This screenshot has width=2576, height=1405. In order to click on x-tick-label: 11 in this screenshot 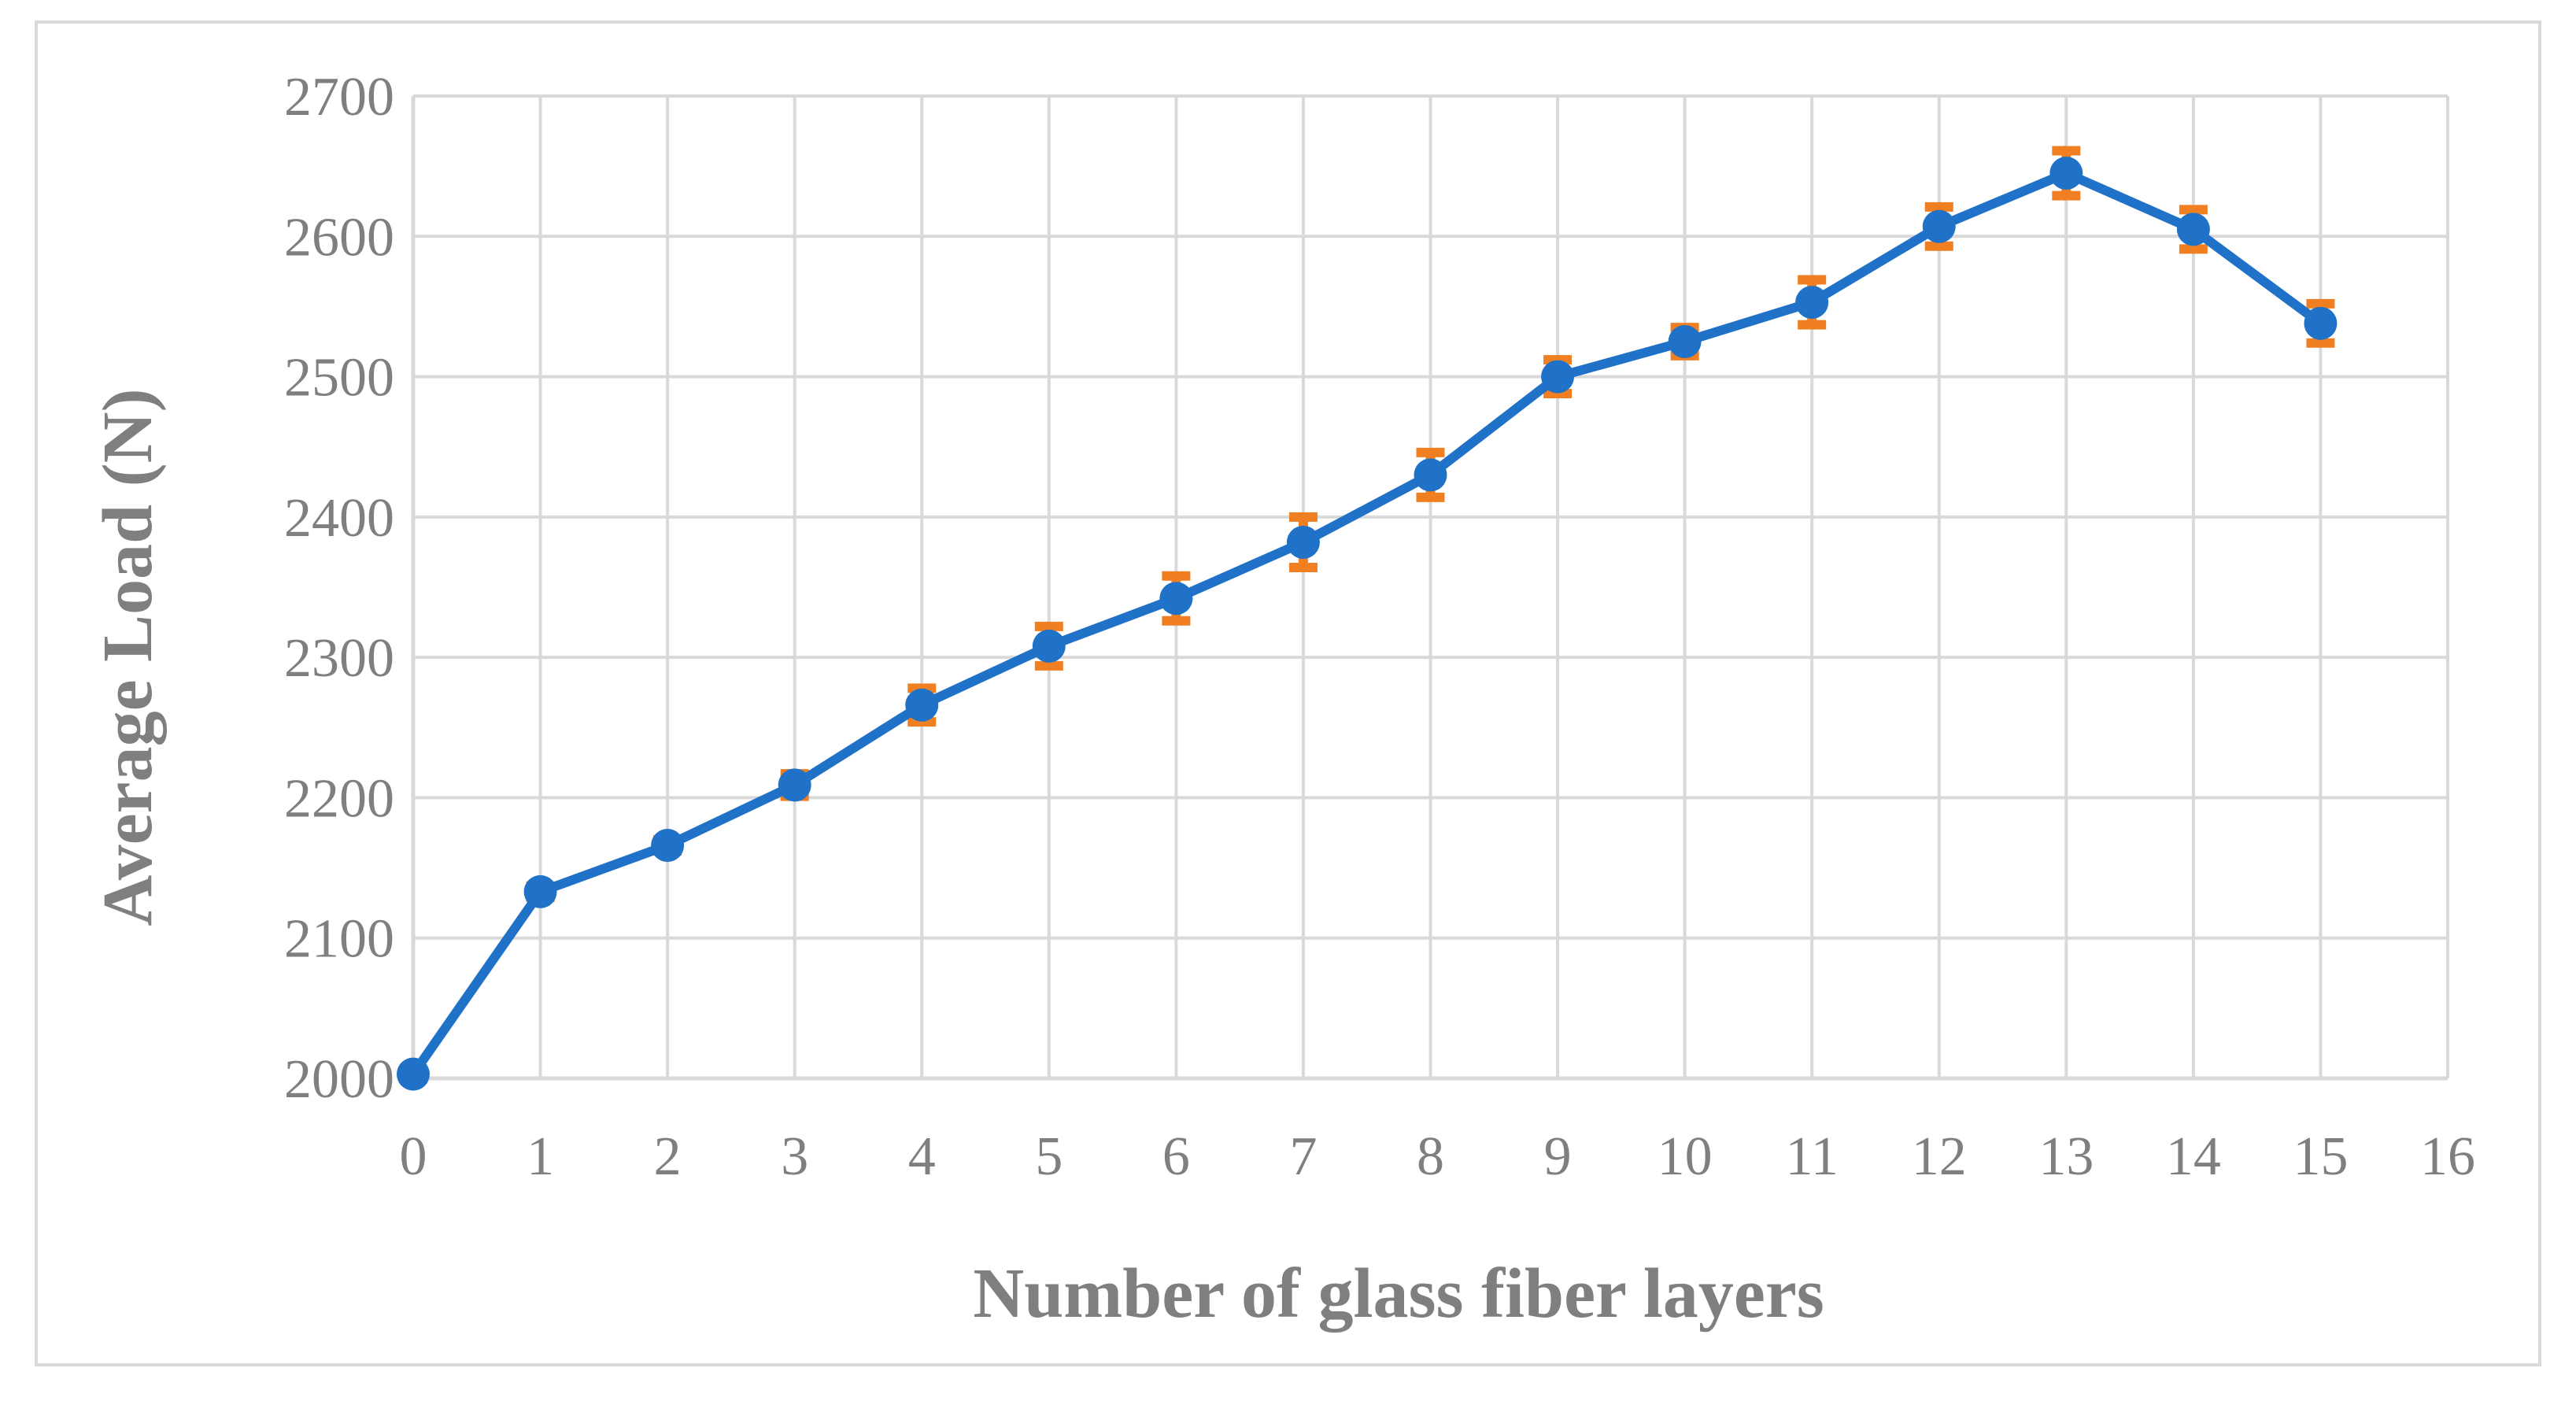, I will do `click(1811, 1156)`.